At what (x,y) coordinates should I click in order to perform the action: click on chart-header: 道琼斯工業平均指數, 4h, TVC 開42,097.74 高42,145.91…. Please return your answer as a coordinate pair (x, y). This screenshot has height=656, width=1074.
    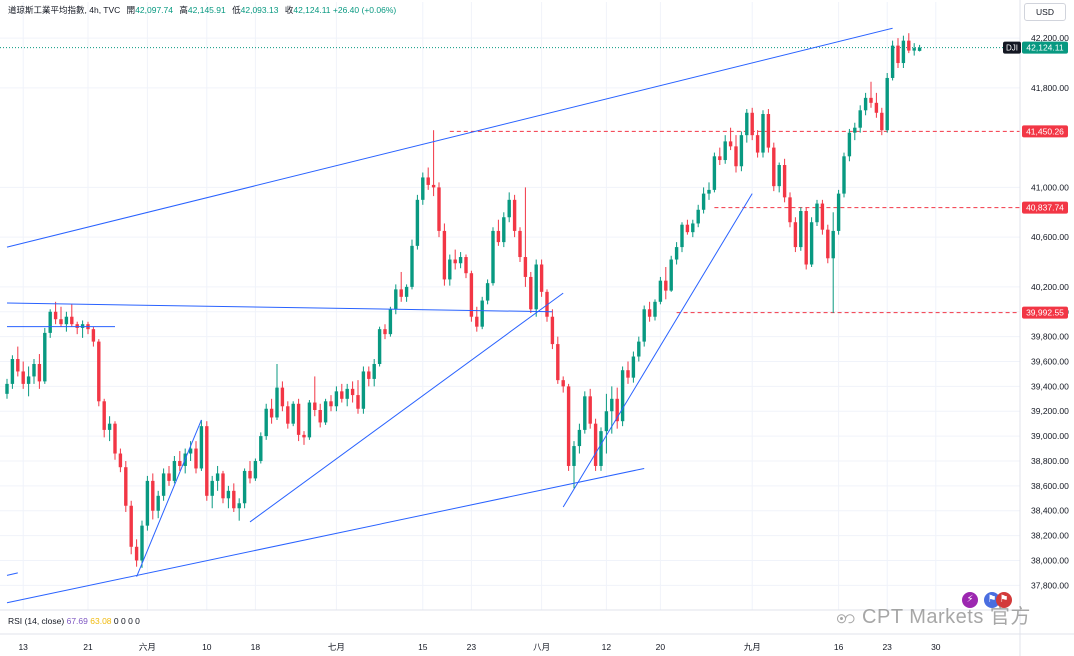
    Looking at the image, I should click on (202, 10).